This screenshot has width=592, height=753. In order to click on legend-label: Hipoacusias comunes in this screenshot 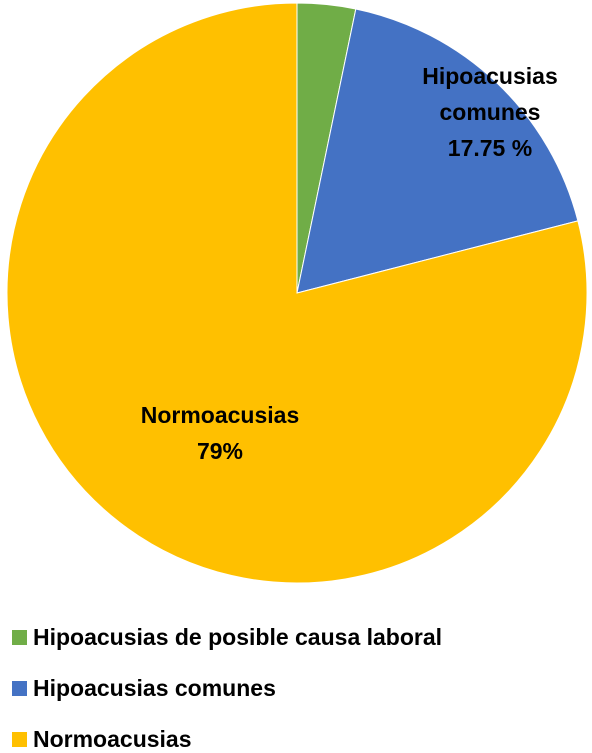, I will do `click(154, 687)`.